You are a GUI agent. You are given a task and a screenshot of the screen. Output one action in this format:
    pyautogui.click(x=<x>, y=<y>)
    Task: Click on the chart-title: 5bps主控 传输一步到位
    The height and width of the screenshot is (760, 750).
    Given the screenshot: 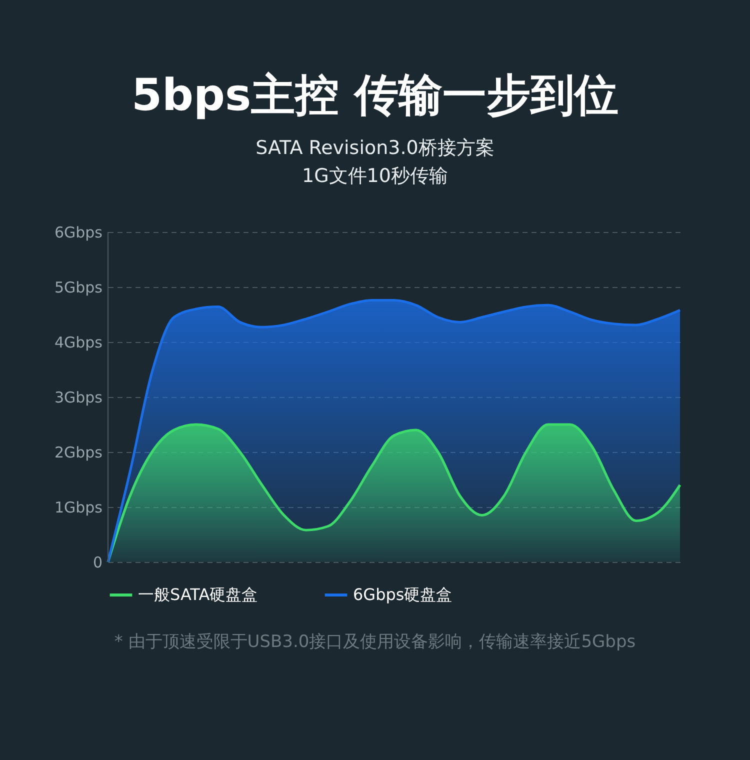 What is the action you would take?
    pyautogui.click(x=375, y=96)
    